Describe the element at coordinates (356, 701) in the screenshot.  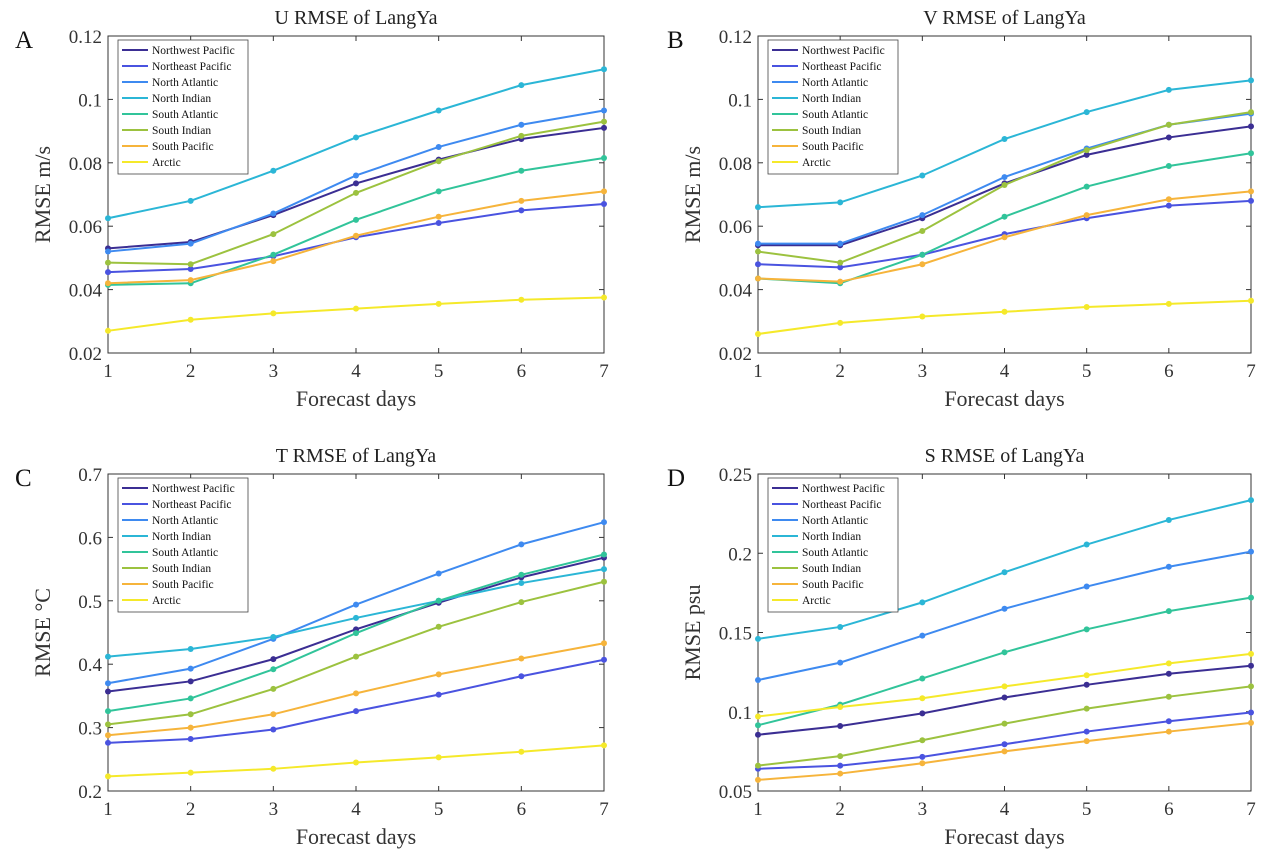
I see `series-line` at that location.